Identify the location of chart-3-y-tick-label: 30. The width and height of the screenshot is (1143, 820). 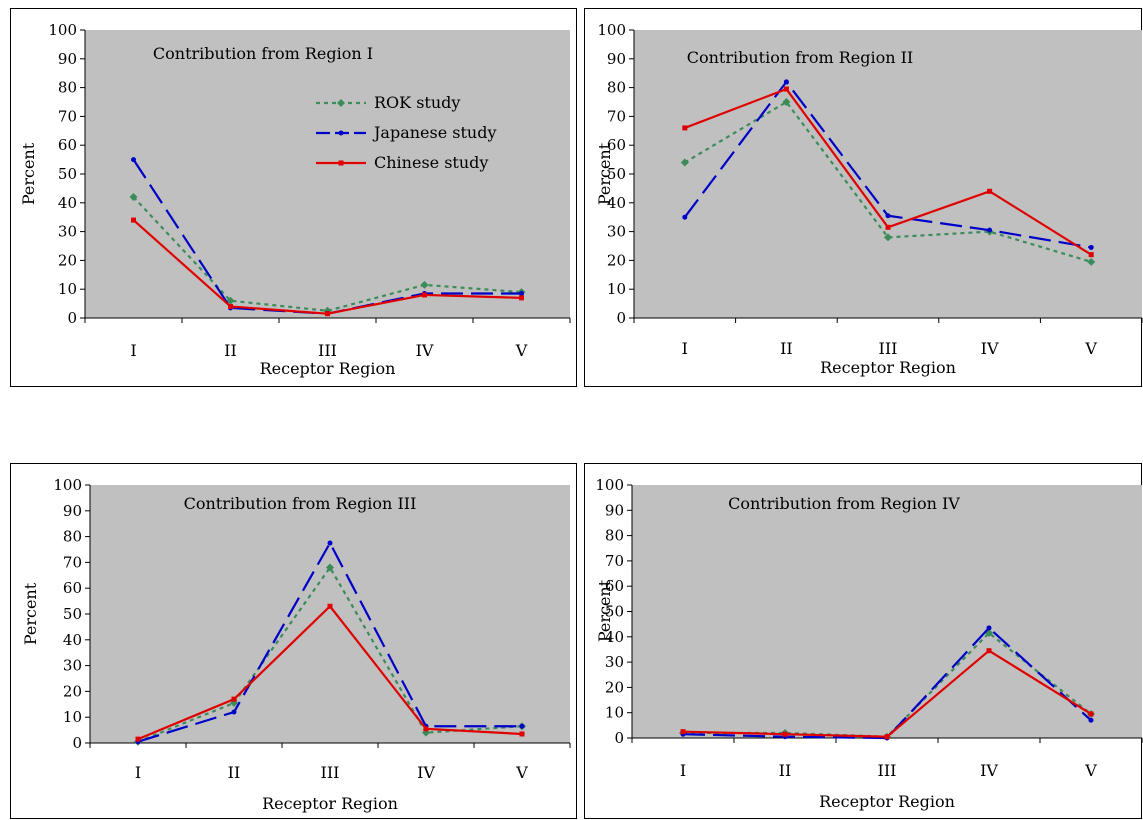
(72, 666).